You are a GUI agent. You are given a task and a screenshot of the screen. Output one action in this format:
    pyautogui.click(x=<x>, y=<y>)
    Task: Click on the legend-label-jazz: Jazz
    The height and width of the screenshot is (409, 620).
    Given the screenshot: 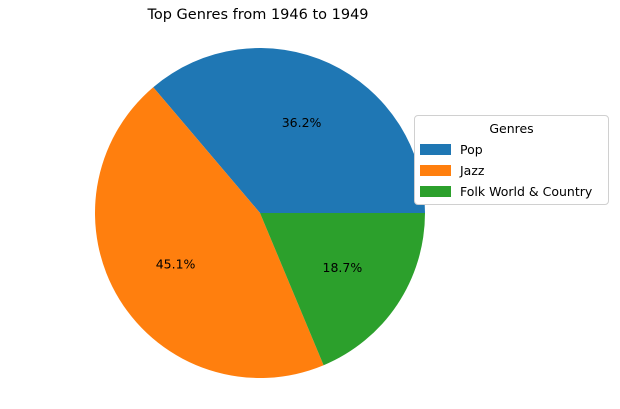 What is the action you would take?
    pyautogui.click(x=472, y=170)
    